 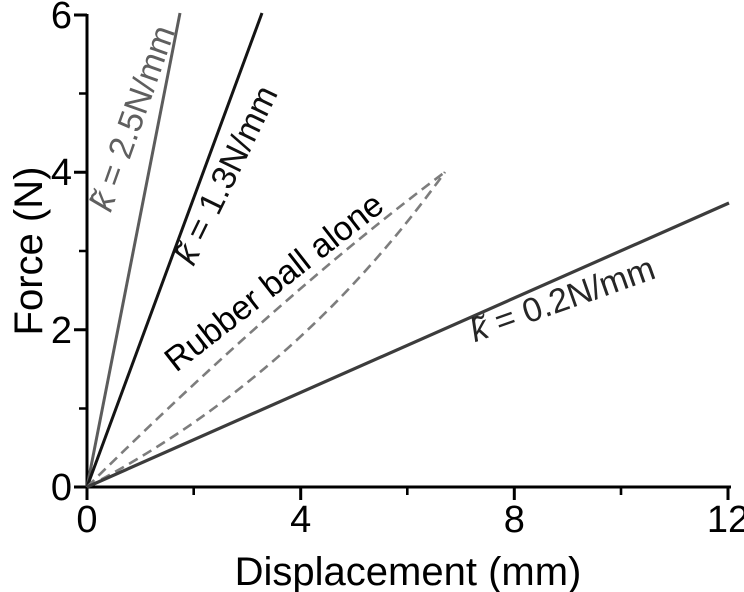 I want to click on y-tick-label-6: 6, so click(x=61, y=18).